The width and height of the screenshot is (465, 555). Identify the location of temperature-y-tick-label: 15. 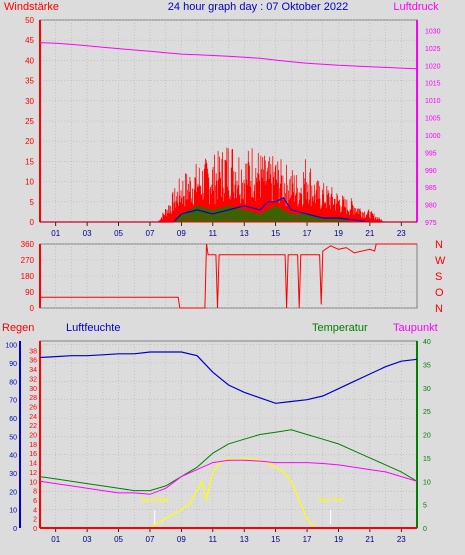
(427, 459).